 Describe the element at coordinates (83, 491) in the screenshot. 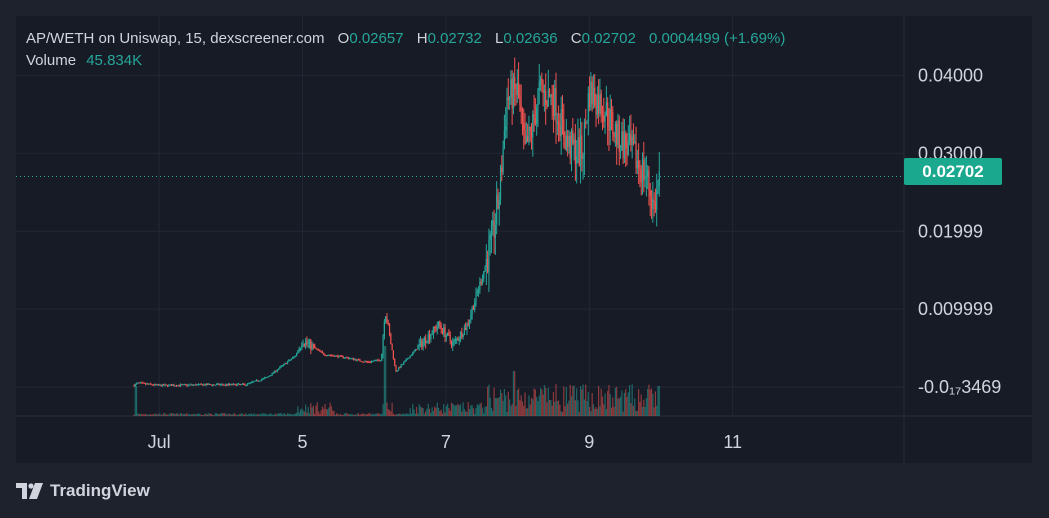

I see `tradingview-logo: TradingView` at that location.